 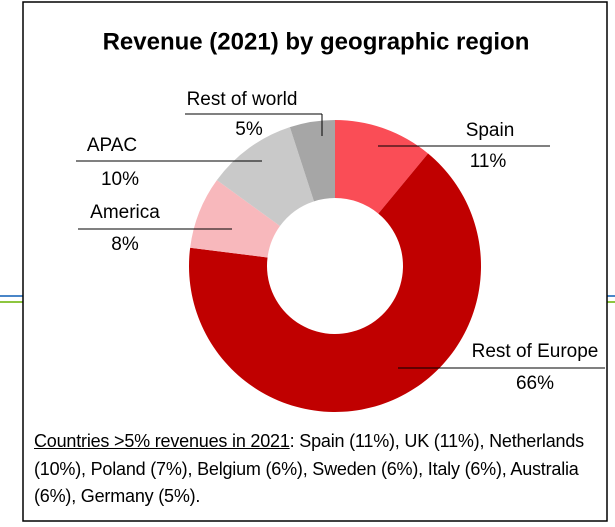 What do you see at coordinates (535, 351) in the screenshot?
I see `segment-label: Rest of Europe` at bounding box center [535, 351].